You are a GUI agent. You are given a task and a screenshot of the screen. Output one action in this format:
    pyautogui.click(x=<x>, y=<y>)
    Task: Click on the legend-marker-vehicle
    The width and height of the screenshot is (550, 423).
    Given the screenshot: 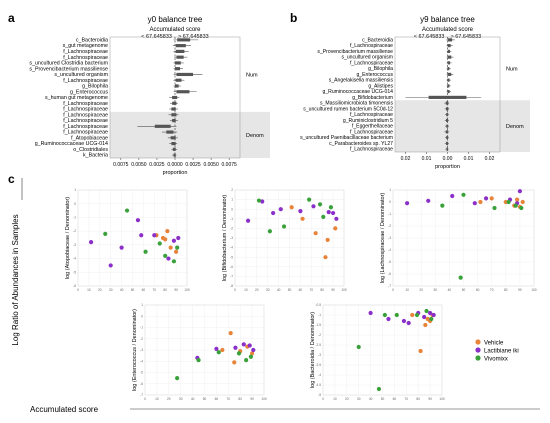 What is the action you would take?
    pyautogui.click(x=478, y=342)
    